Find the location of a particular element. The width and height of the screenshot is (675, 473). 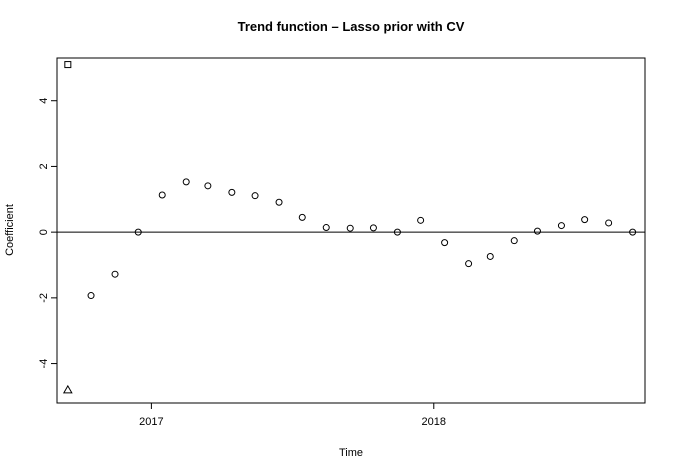

data-point-triangle is located at coordinates (67, 389).